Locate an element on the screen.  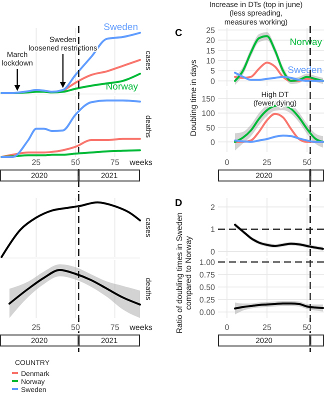
y-tick-label: 50 is located at coordinates (211, 127).